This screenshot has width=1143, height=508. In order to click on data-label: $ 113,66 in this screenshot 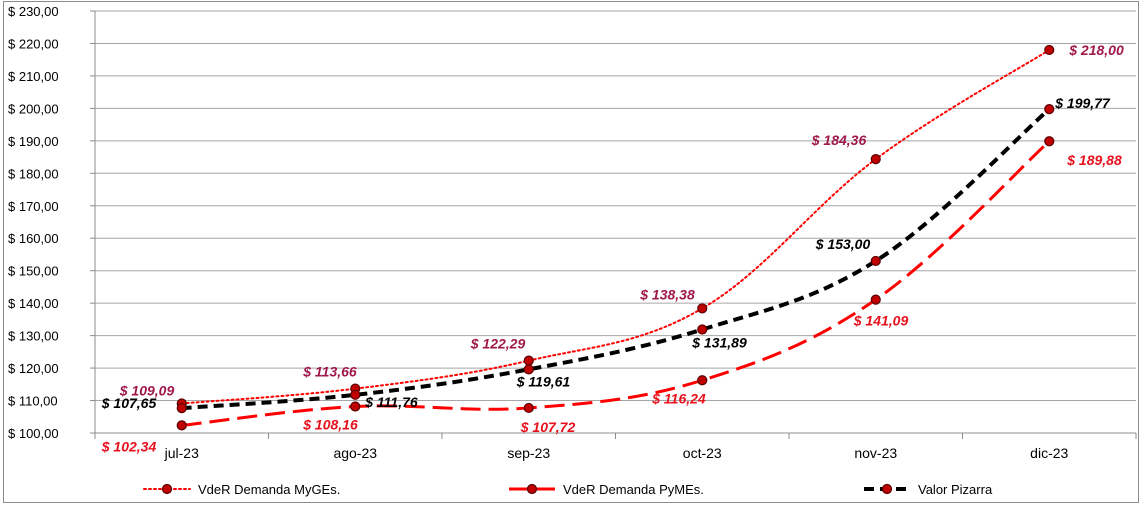, I will do `click(329, 372)`.